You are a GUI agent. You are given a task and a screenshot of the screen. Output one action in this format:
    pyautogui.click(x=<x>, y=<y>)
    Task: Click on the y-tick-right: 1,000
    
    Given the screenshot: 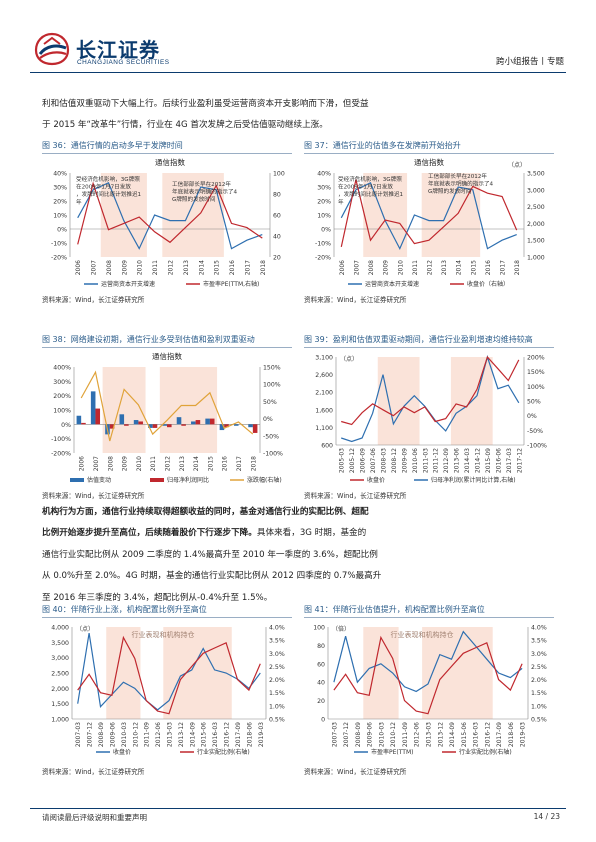 What is the action you would take?
    pyautogui.click(x=536, y=258)
    